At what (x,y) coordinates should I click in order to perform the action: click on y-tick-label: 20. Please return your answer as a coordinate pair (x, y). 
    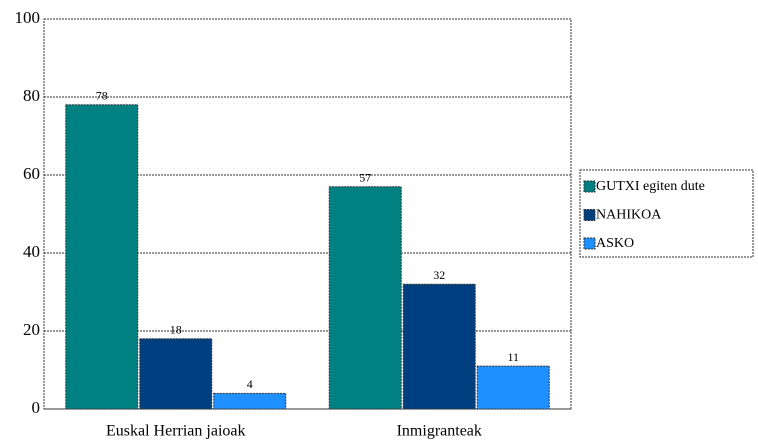
    Looking at the image, I should click on (31, 329).